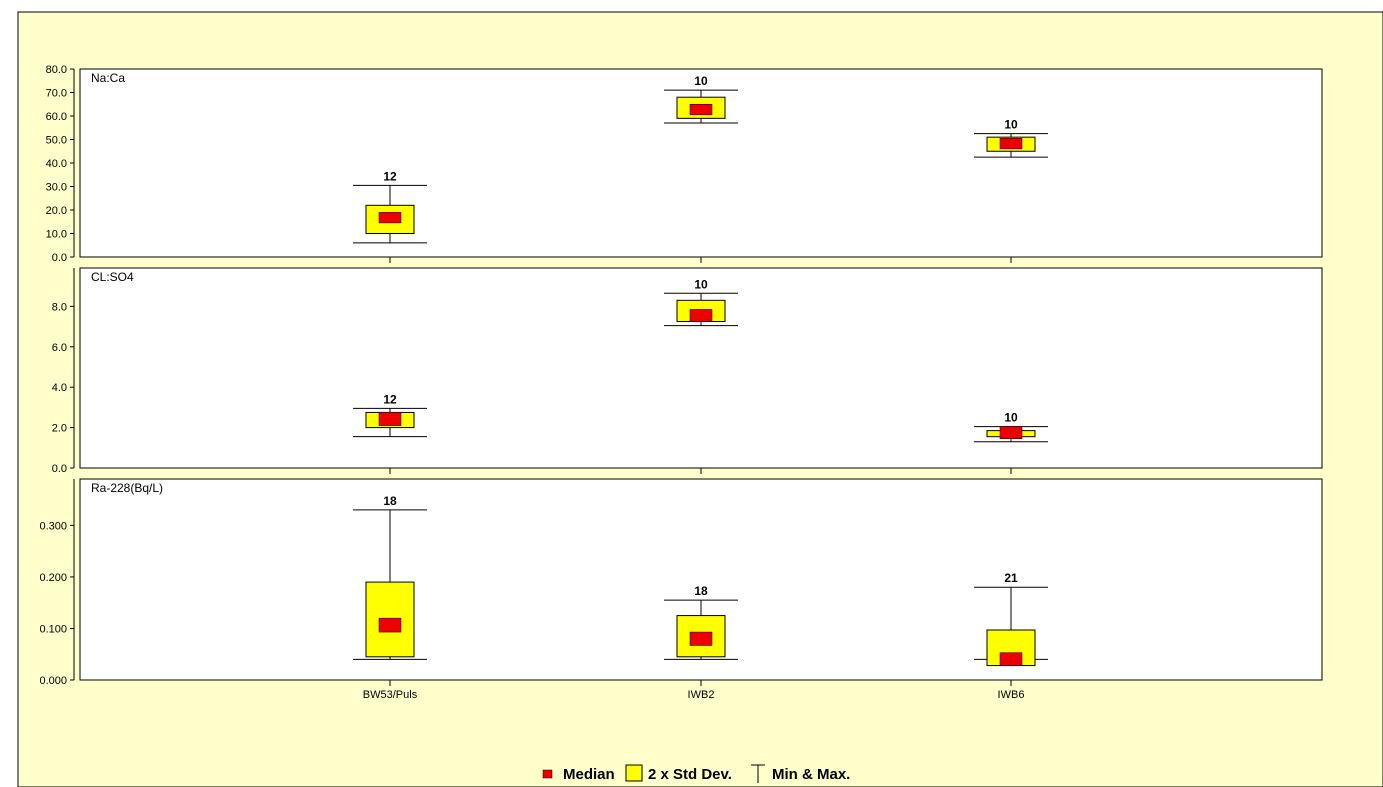  I want to click on y-tick-label: 6.0, so click(59, 348).